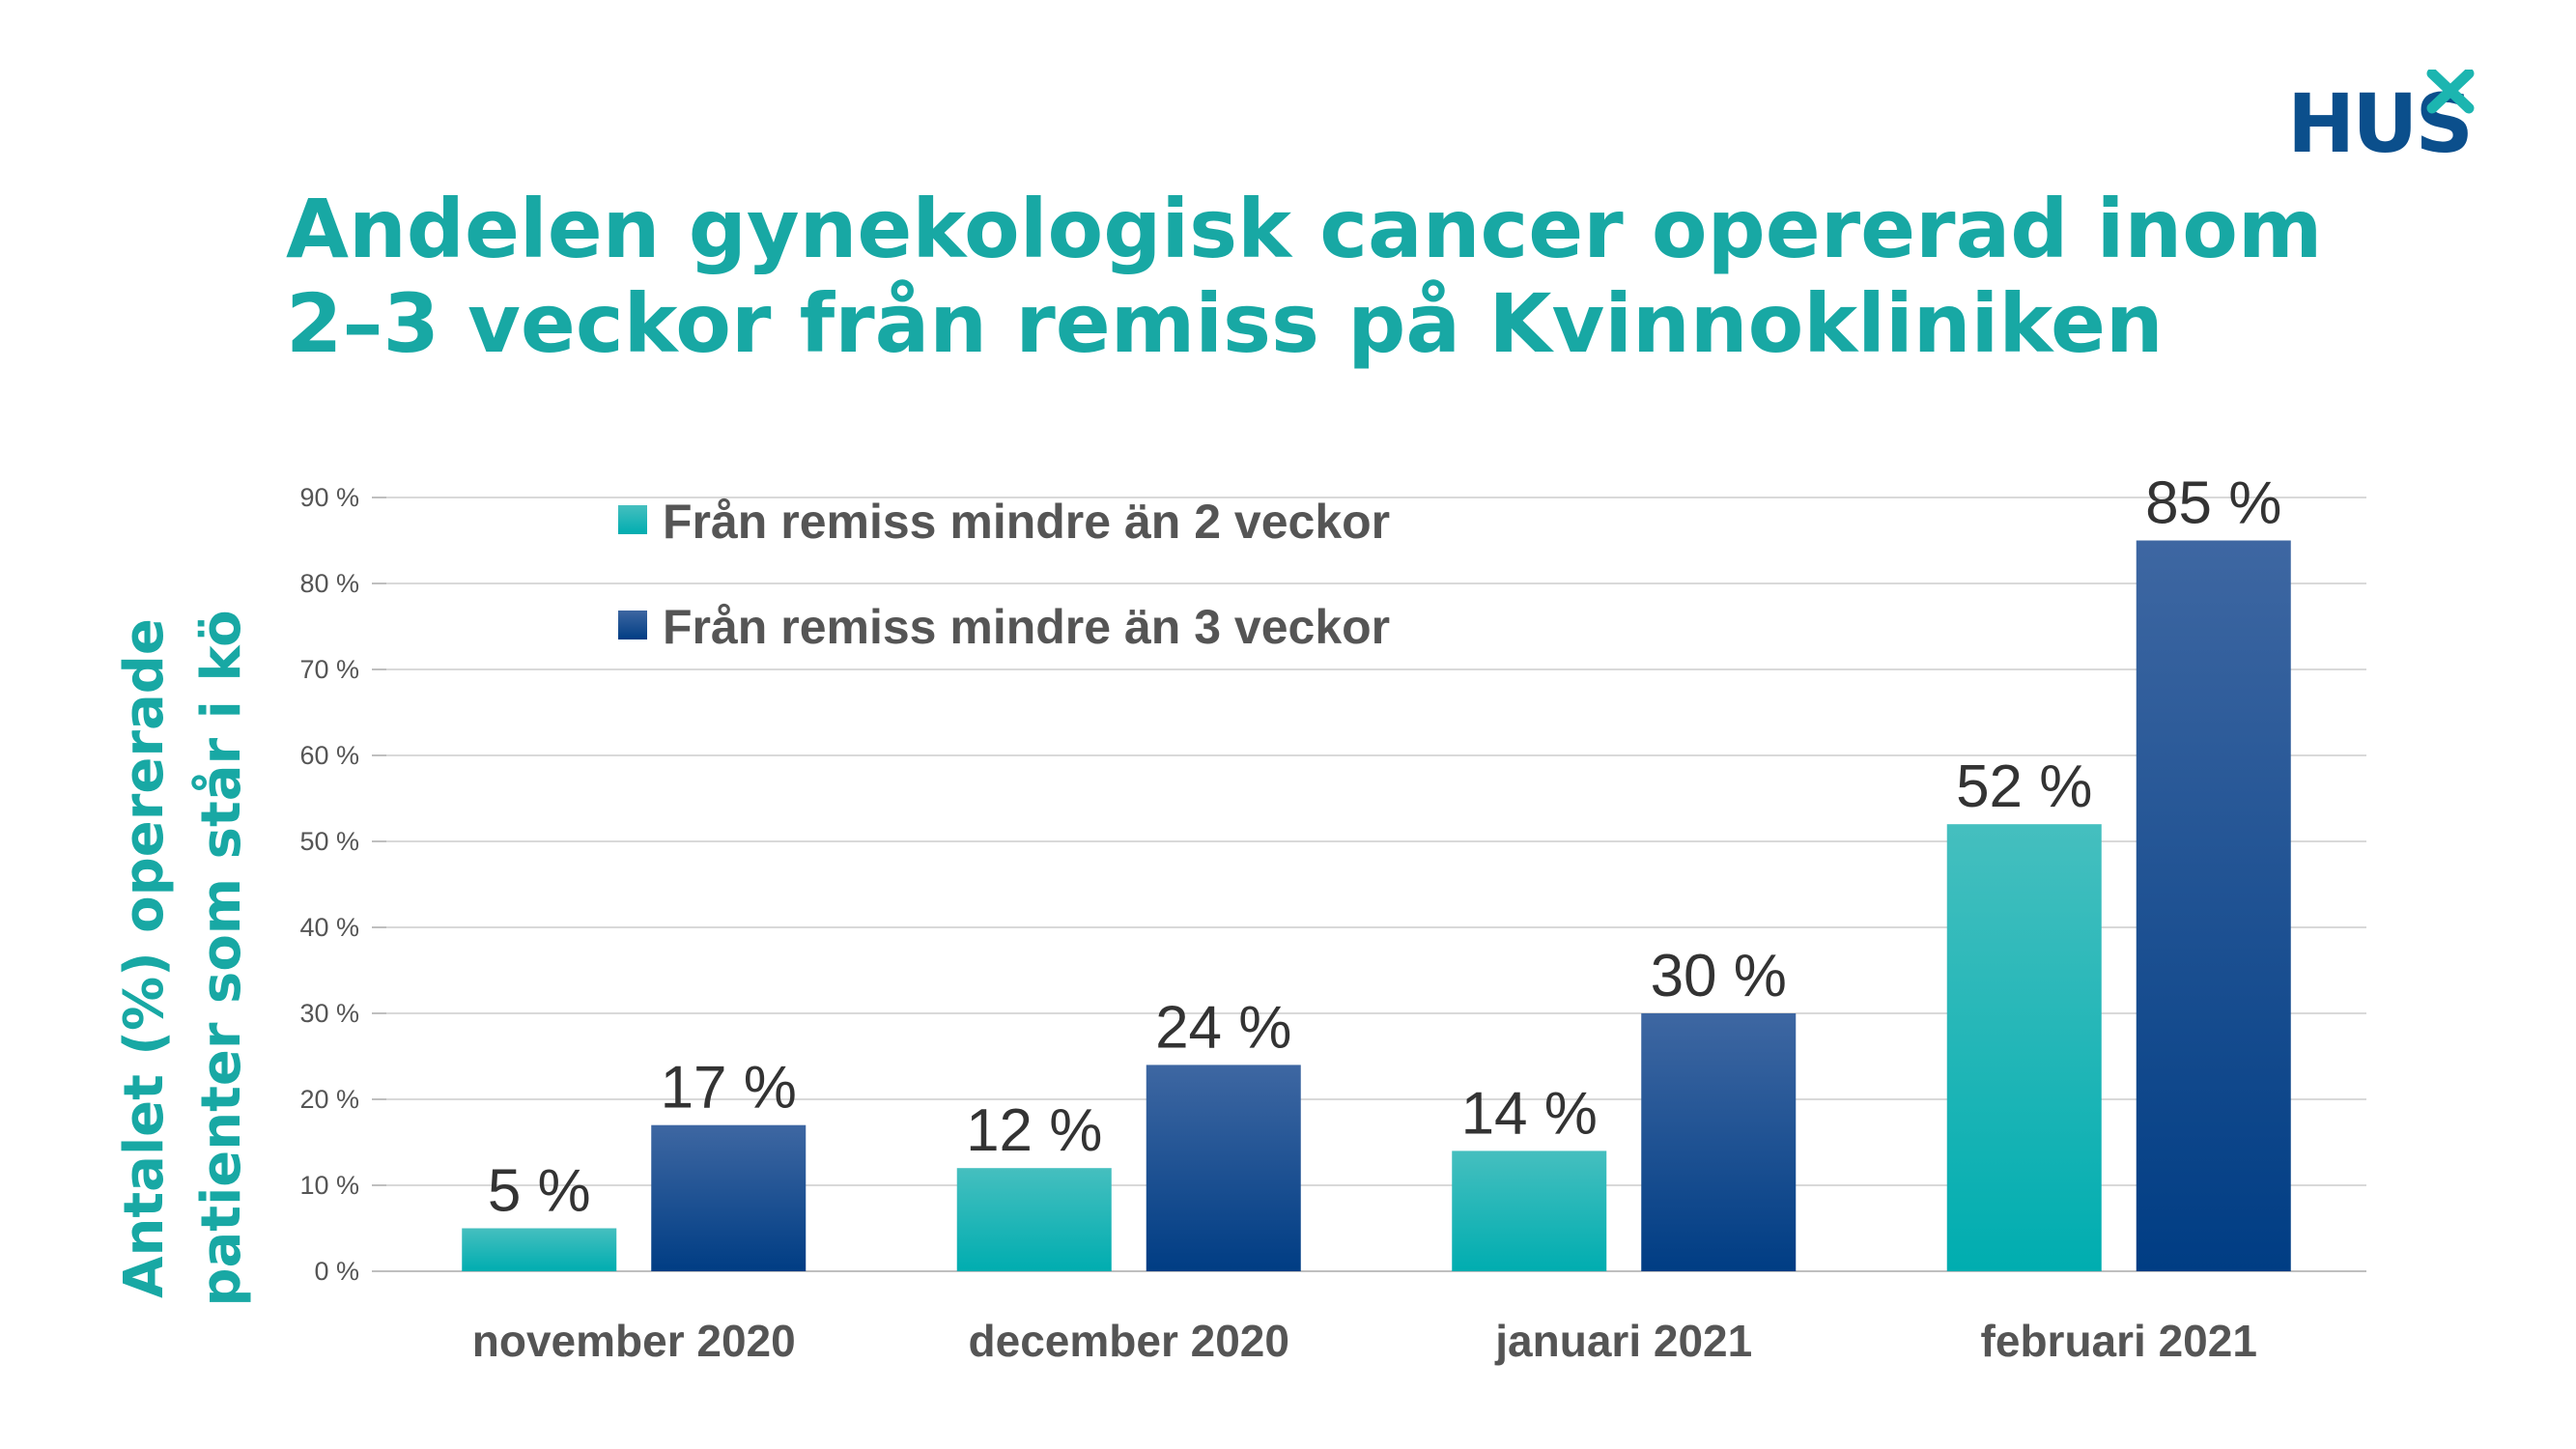 Image resolution: width=2576 pixels, height=1449 pixels. What do you see at coordinates (2393, 123) in the screenshot?
I see `hus-logo: HUS` at bounding box center [2393, 123].